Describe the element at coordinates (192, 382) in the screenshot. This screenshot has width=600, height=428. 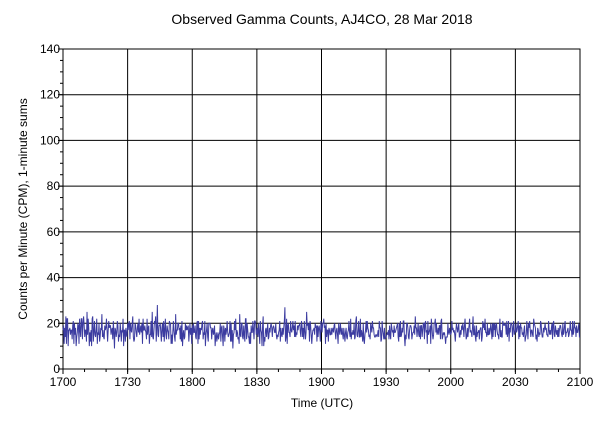
I see `x-tick-label: 1800` at that location.